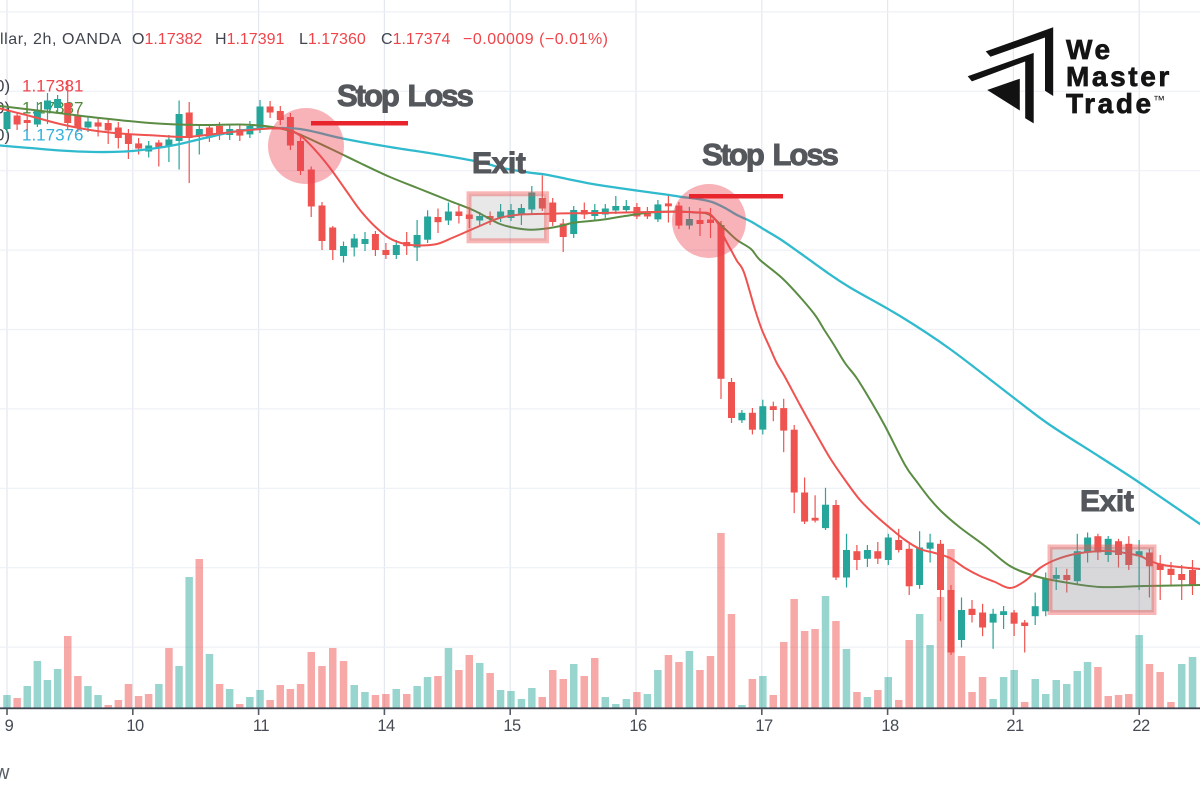 The image size is (1200, 800). I want to click on svg-text: 1.17381, so click(52, 86).